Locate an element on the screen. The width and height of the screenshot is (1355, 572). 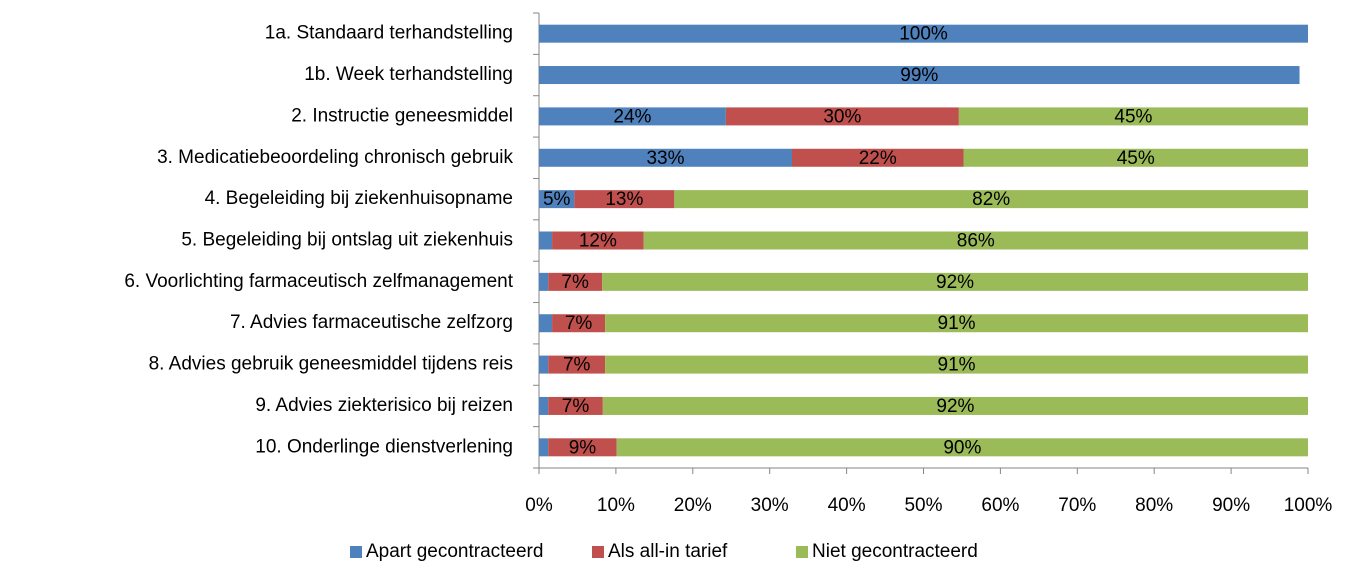
x-tick-label: 100% is located at coordinates (1308, 505).